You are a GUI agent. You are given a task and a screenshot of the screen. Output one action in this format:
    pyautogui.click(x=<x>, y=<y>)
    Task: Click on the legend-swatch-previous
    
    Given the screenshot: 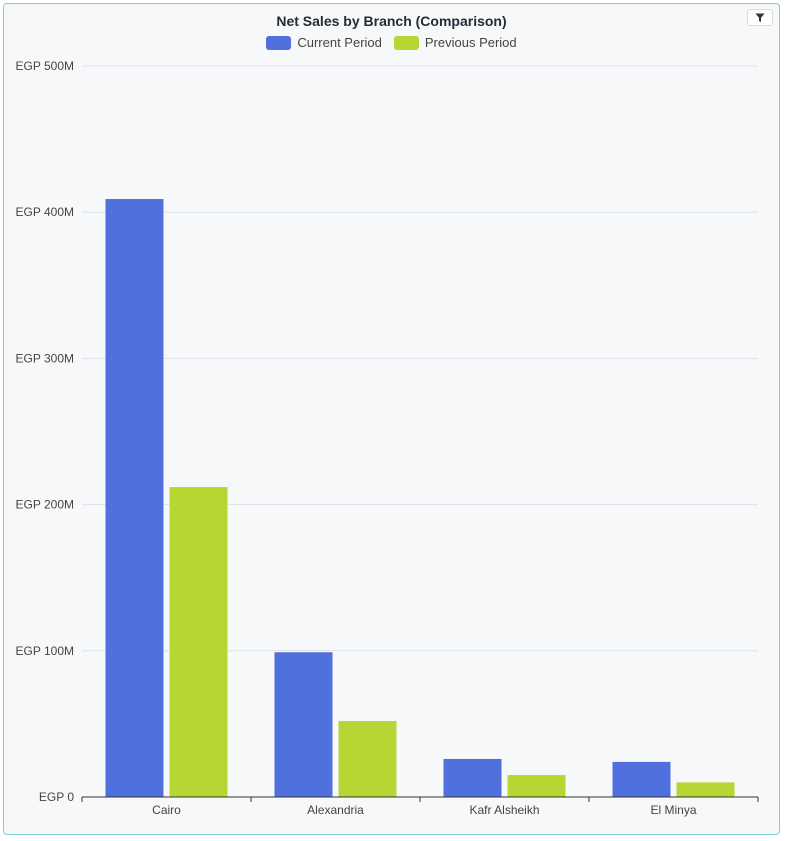 What is the action you would take?
    pyautogui.click(x=406, y=42)
    